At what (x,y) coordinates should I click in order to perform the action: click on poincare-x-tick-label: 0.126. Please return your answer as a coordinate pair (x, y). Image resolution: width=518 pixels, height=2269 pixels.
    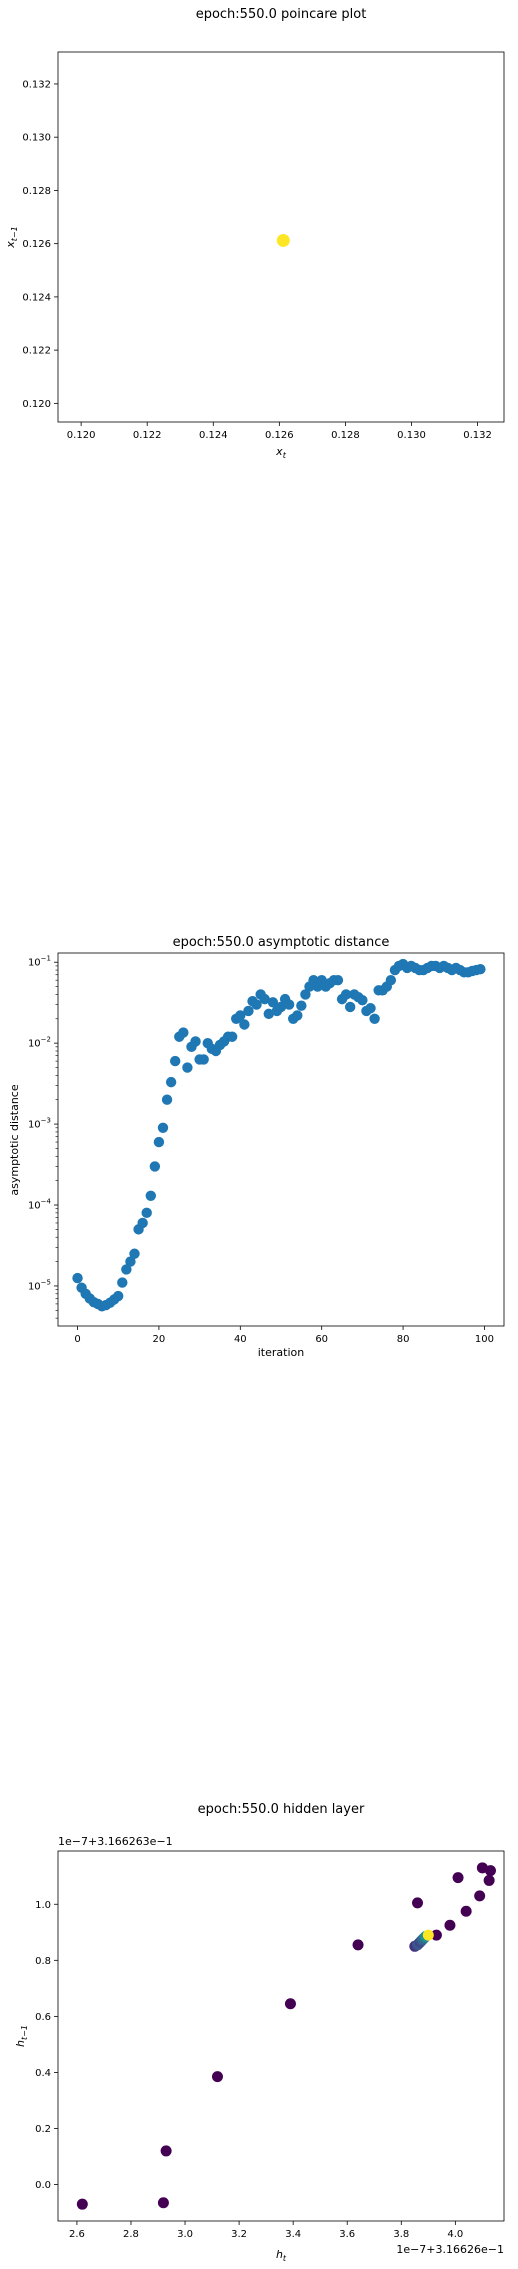
    Looking at the image, I should click on (279, 435).